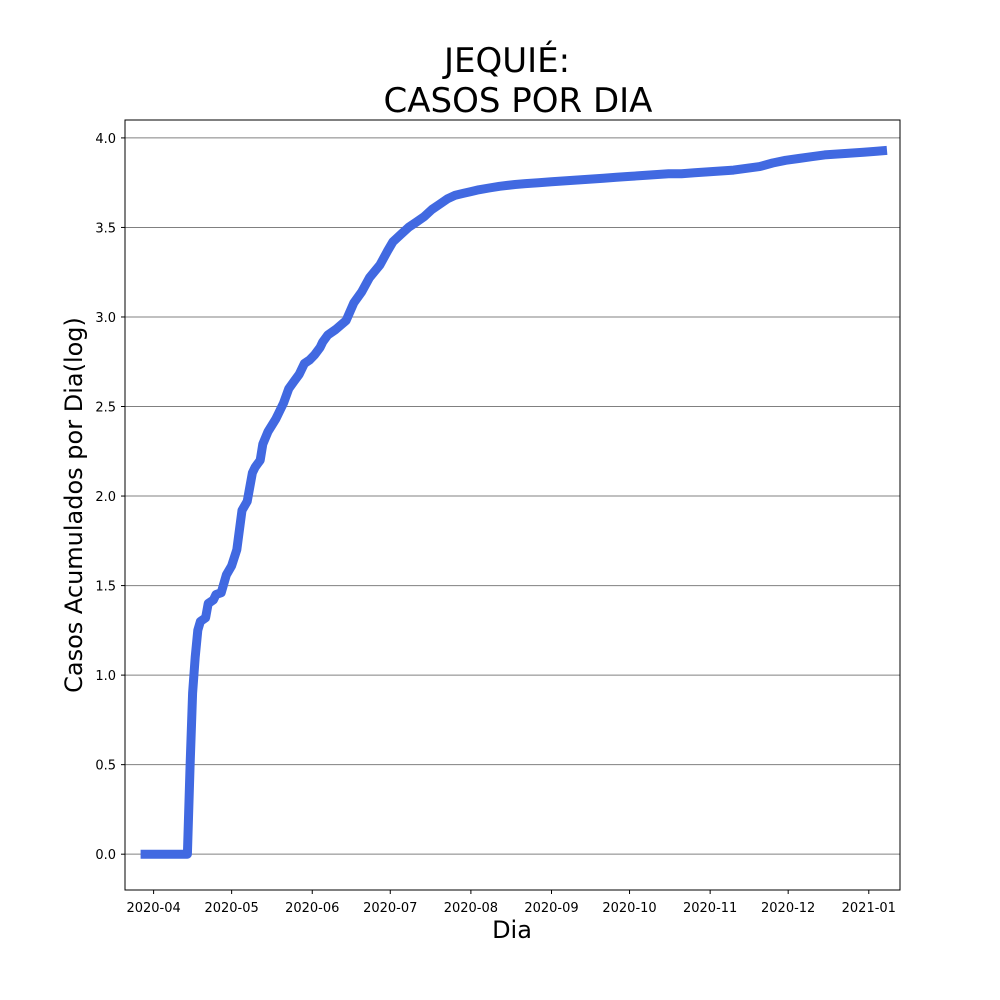 This screenshot has width=1000, height=1000. I want to click on y-tick-label: 3.5, so click(105, 228).